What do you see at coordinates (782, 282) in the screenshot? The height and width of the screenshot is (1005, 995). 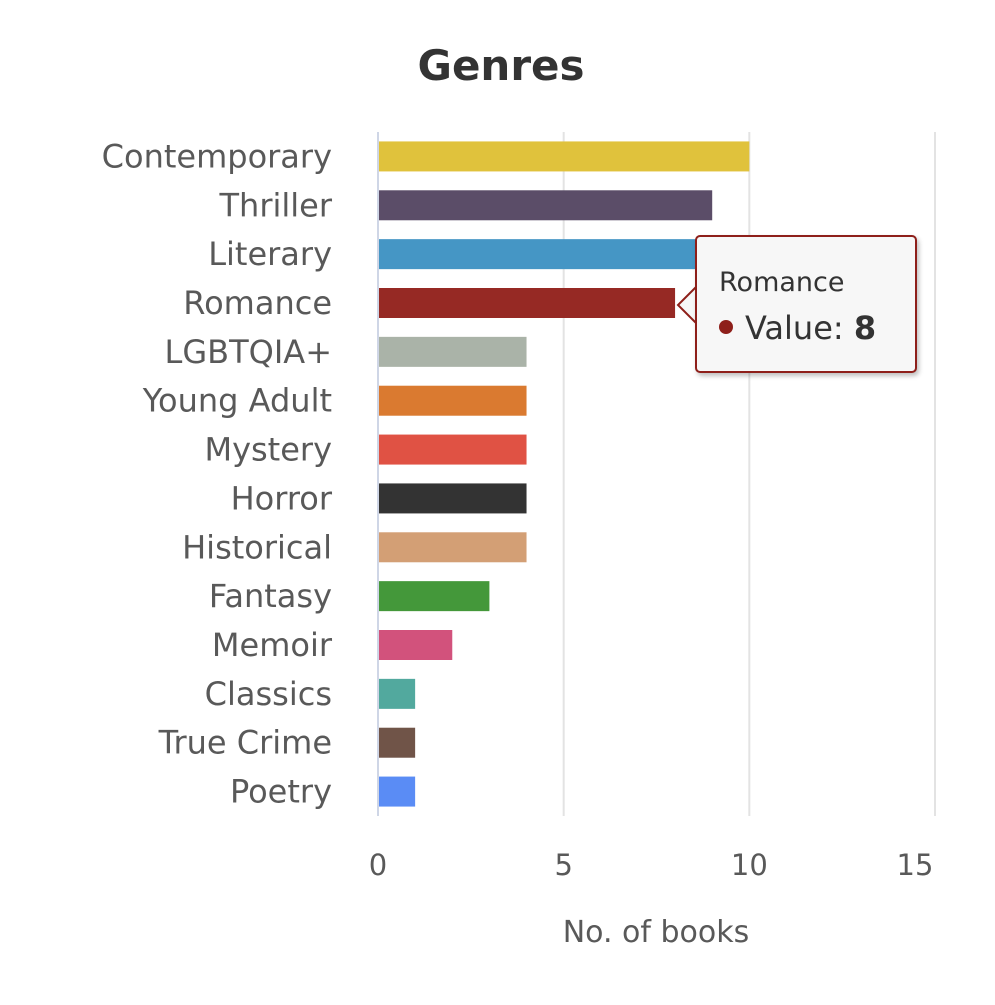 I see `tooltip-category: Romance` at bounding box center [782, 282].